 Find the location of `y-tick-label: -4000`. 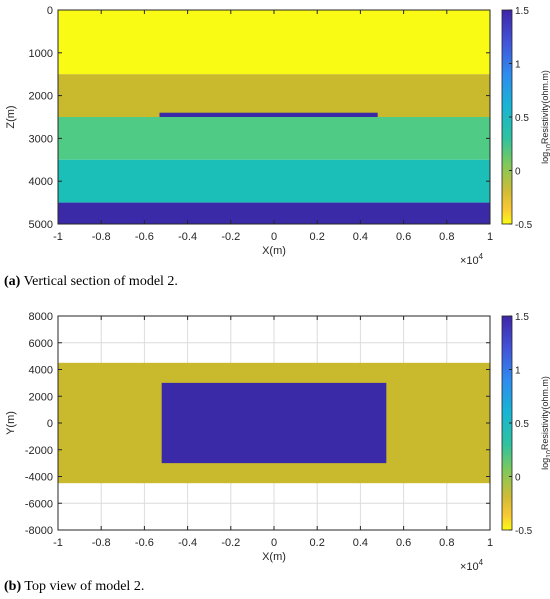

y-tick-label: -4000 is located at coordinates (39, 478).